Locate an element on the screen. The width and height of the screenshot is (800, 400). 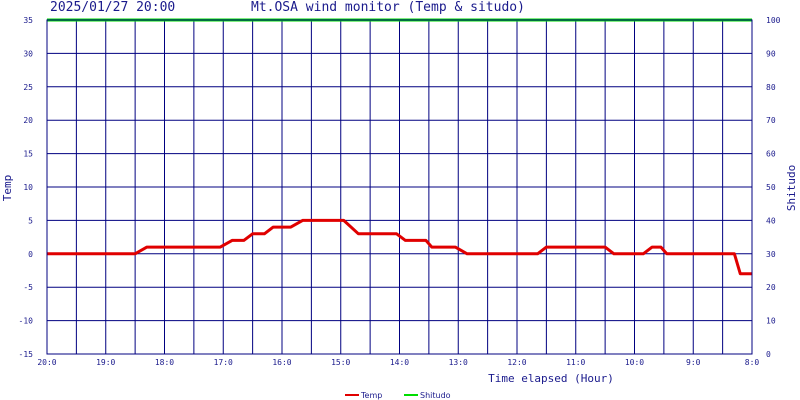
x-tick-label: 10:0 is located at coordinates (634, 362).